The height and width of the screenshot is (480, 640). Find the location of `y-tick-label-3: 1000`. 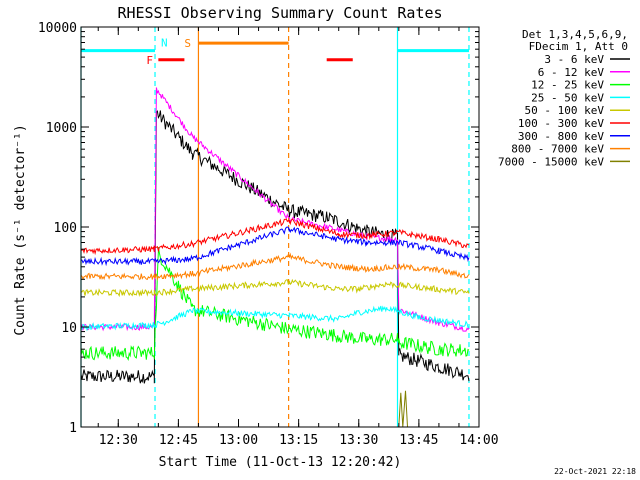

y-tick-label-3: 1000 is located at coordinates (61, 128).